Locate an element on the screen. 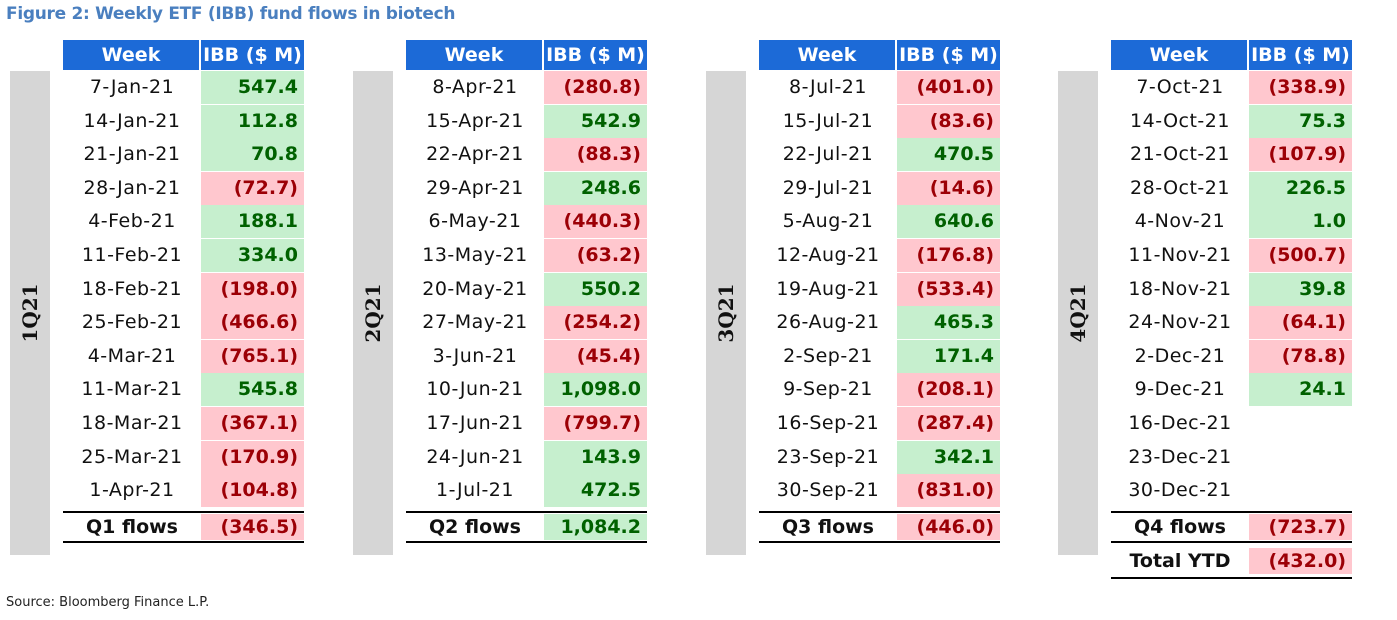 The width and height of the screenshot is (1397, 620). flow-value: 188.1 is located at coordinates (252, 222).